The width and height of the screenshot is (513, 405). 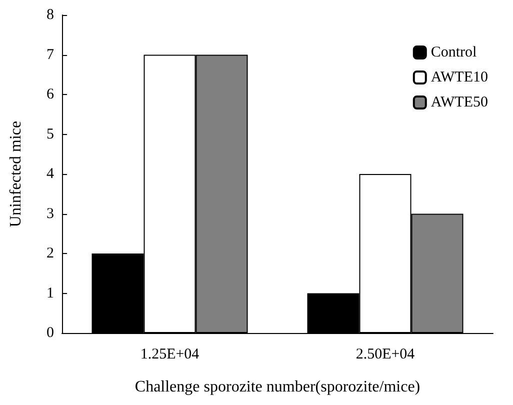 What do you see at coordinates (50, 54) in the screenshot?
I see `y-tick-label: 7` at bounding box center [50, 54].